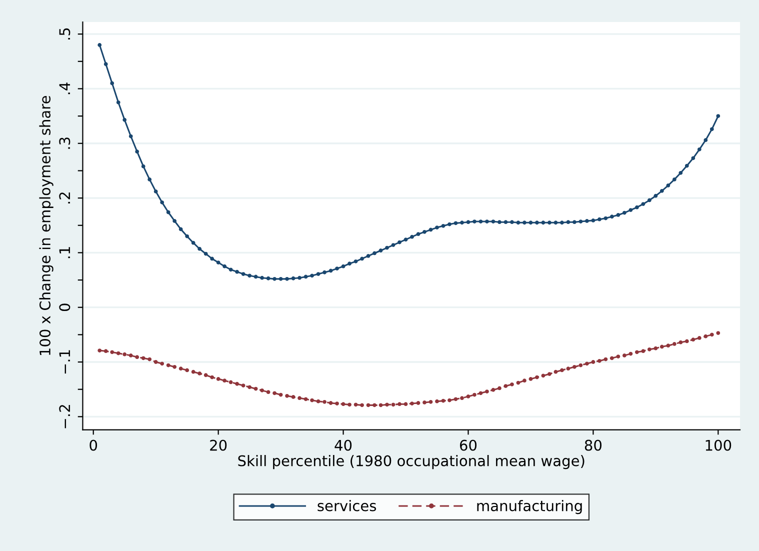 This screenshot has height=551, width=759. What do you see at coordinates (64, 143) in the screenshot?
I see `y-tick-label: .3` at bounding box center [64, 143].